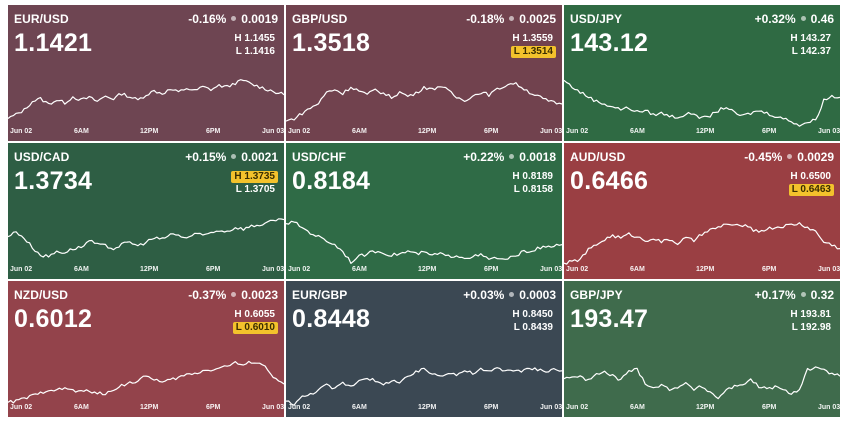  I want to click on low-value: L 0.6463, so click(811, 190).